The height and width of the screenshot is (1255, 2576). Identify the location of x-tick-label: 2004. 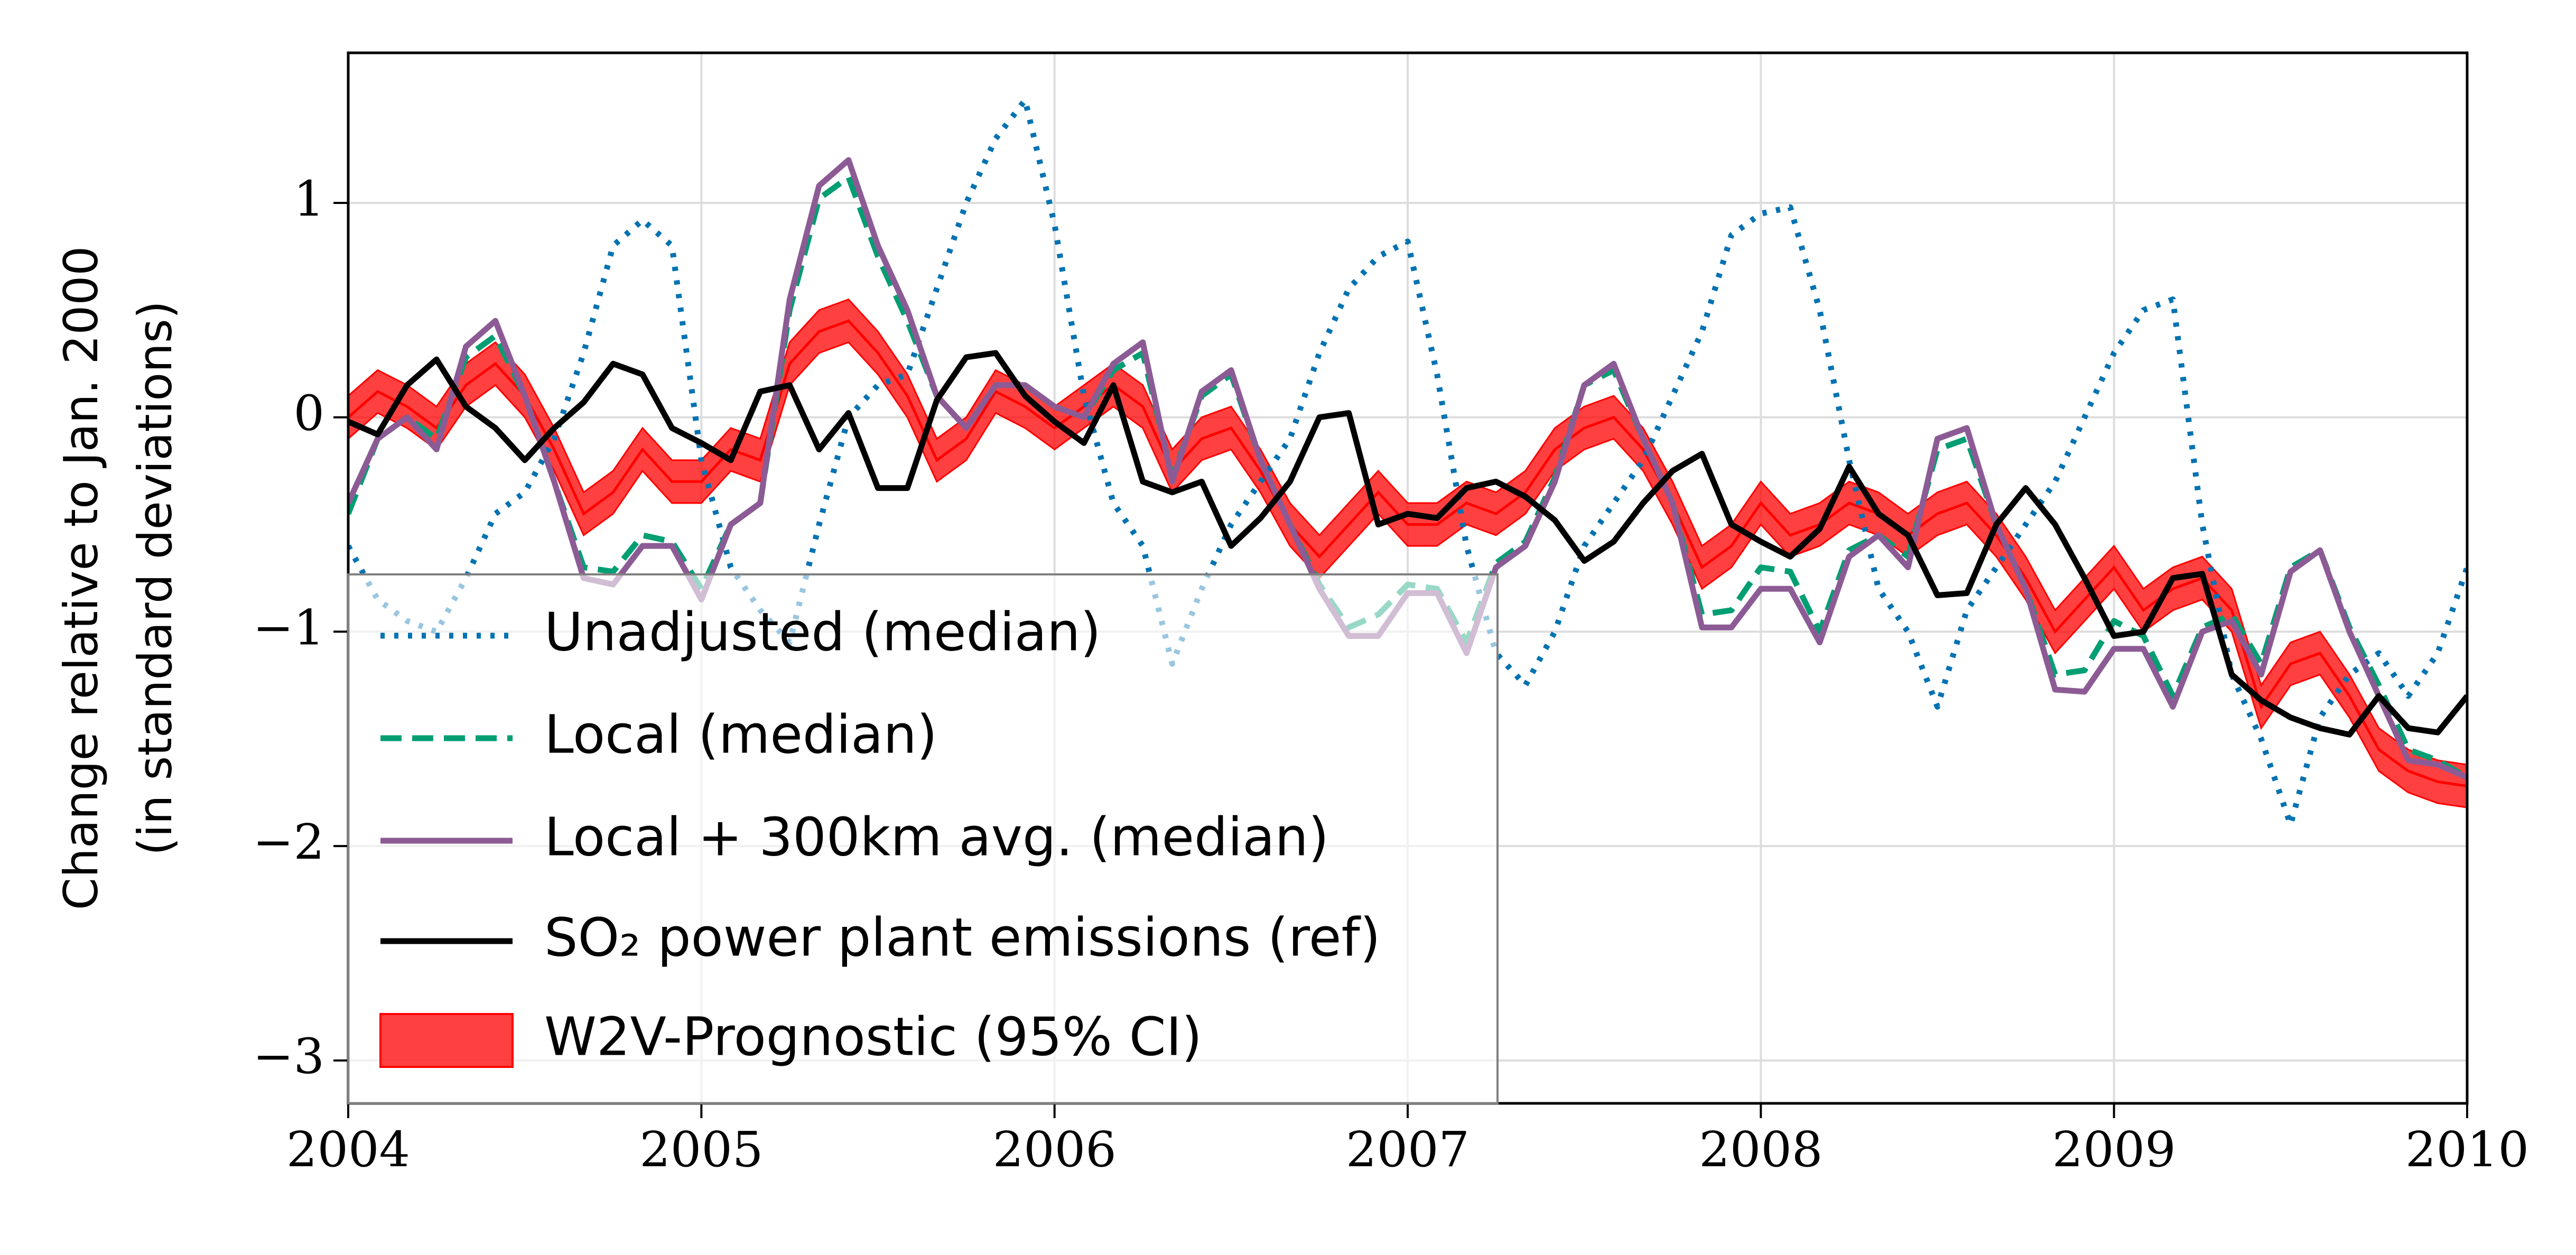
(348, 1149).